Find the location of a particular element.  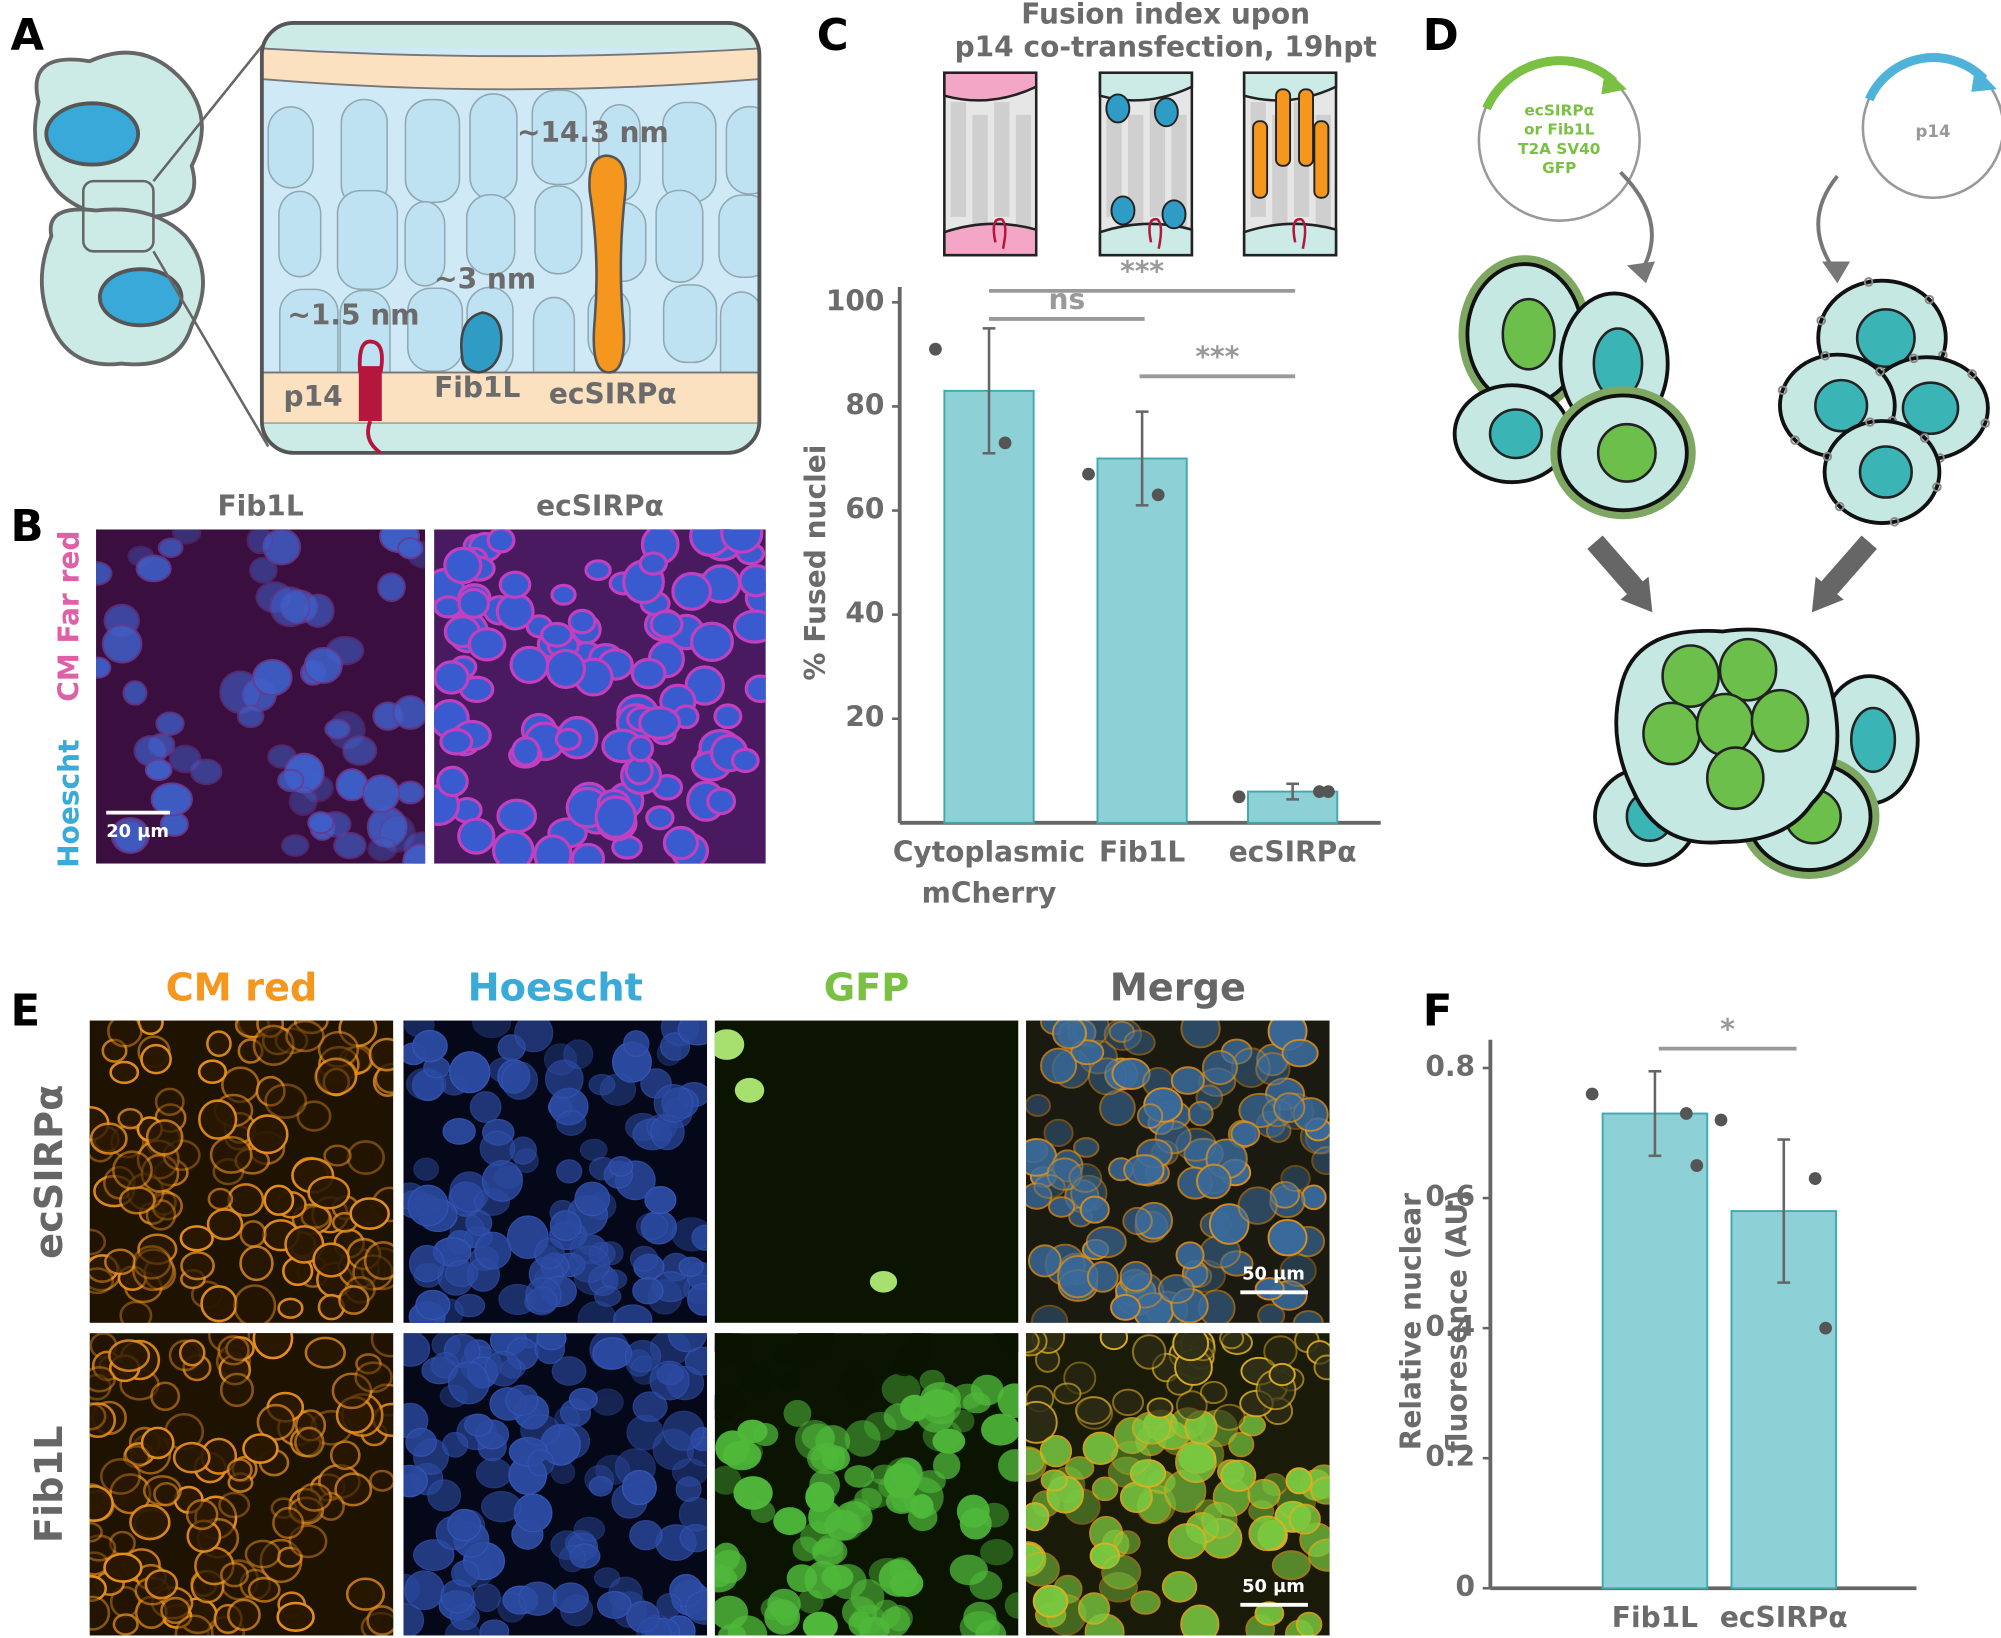

x-tick-label: mCherry is located at coordinates (989, 892).